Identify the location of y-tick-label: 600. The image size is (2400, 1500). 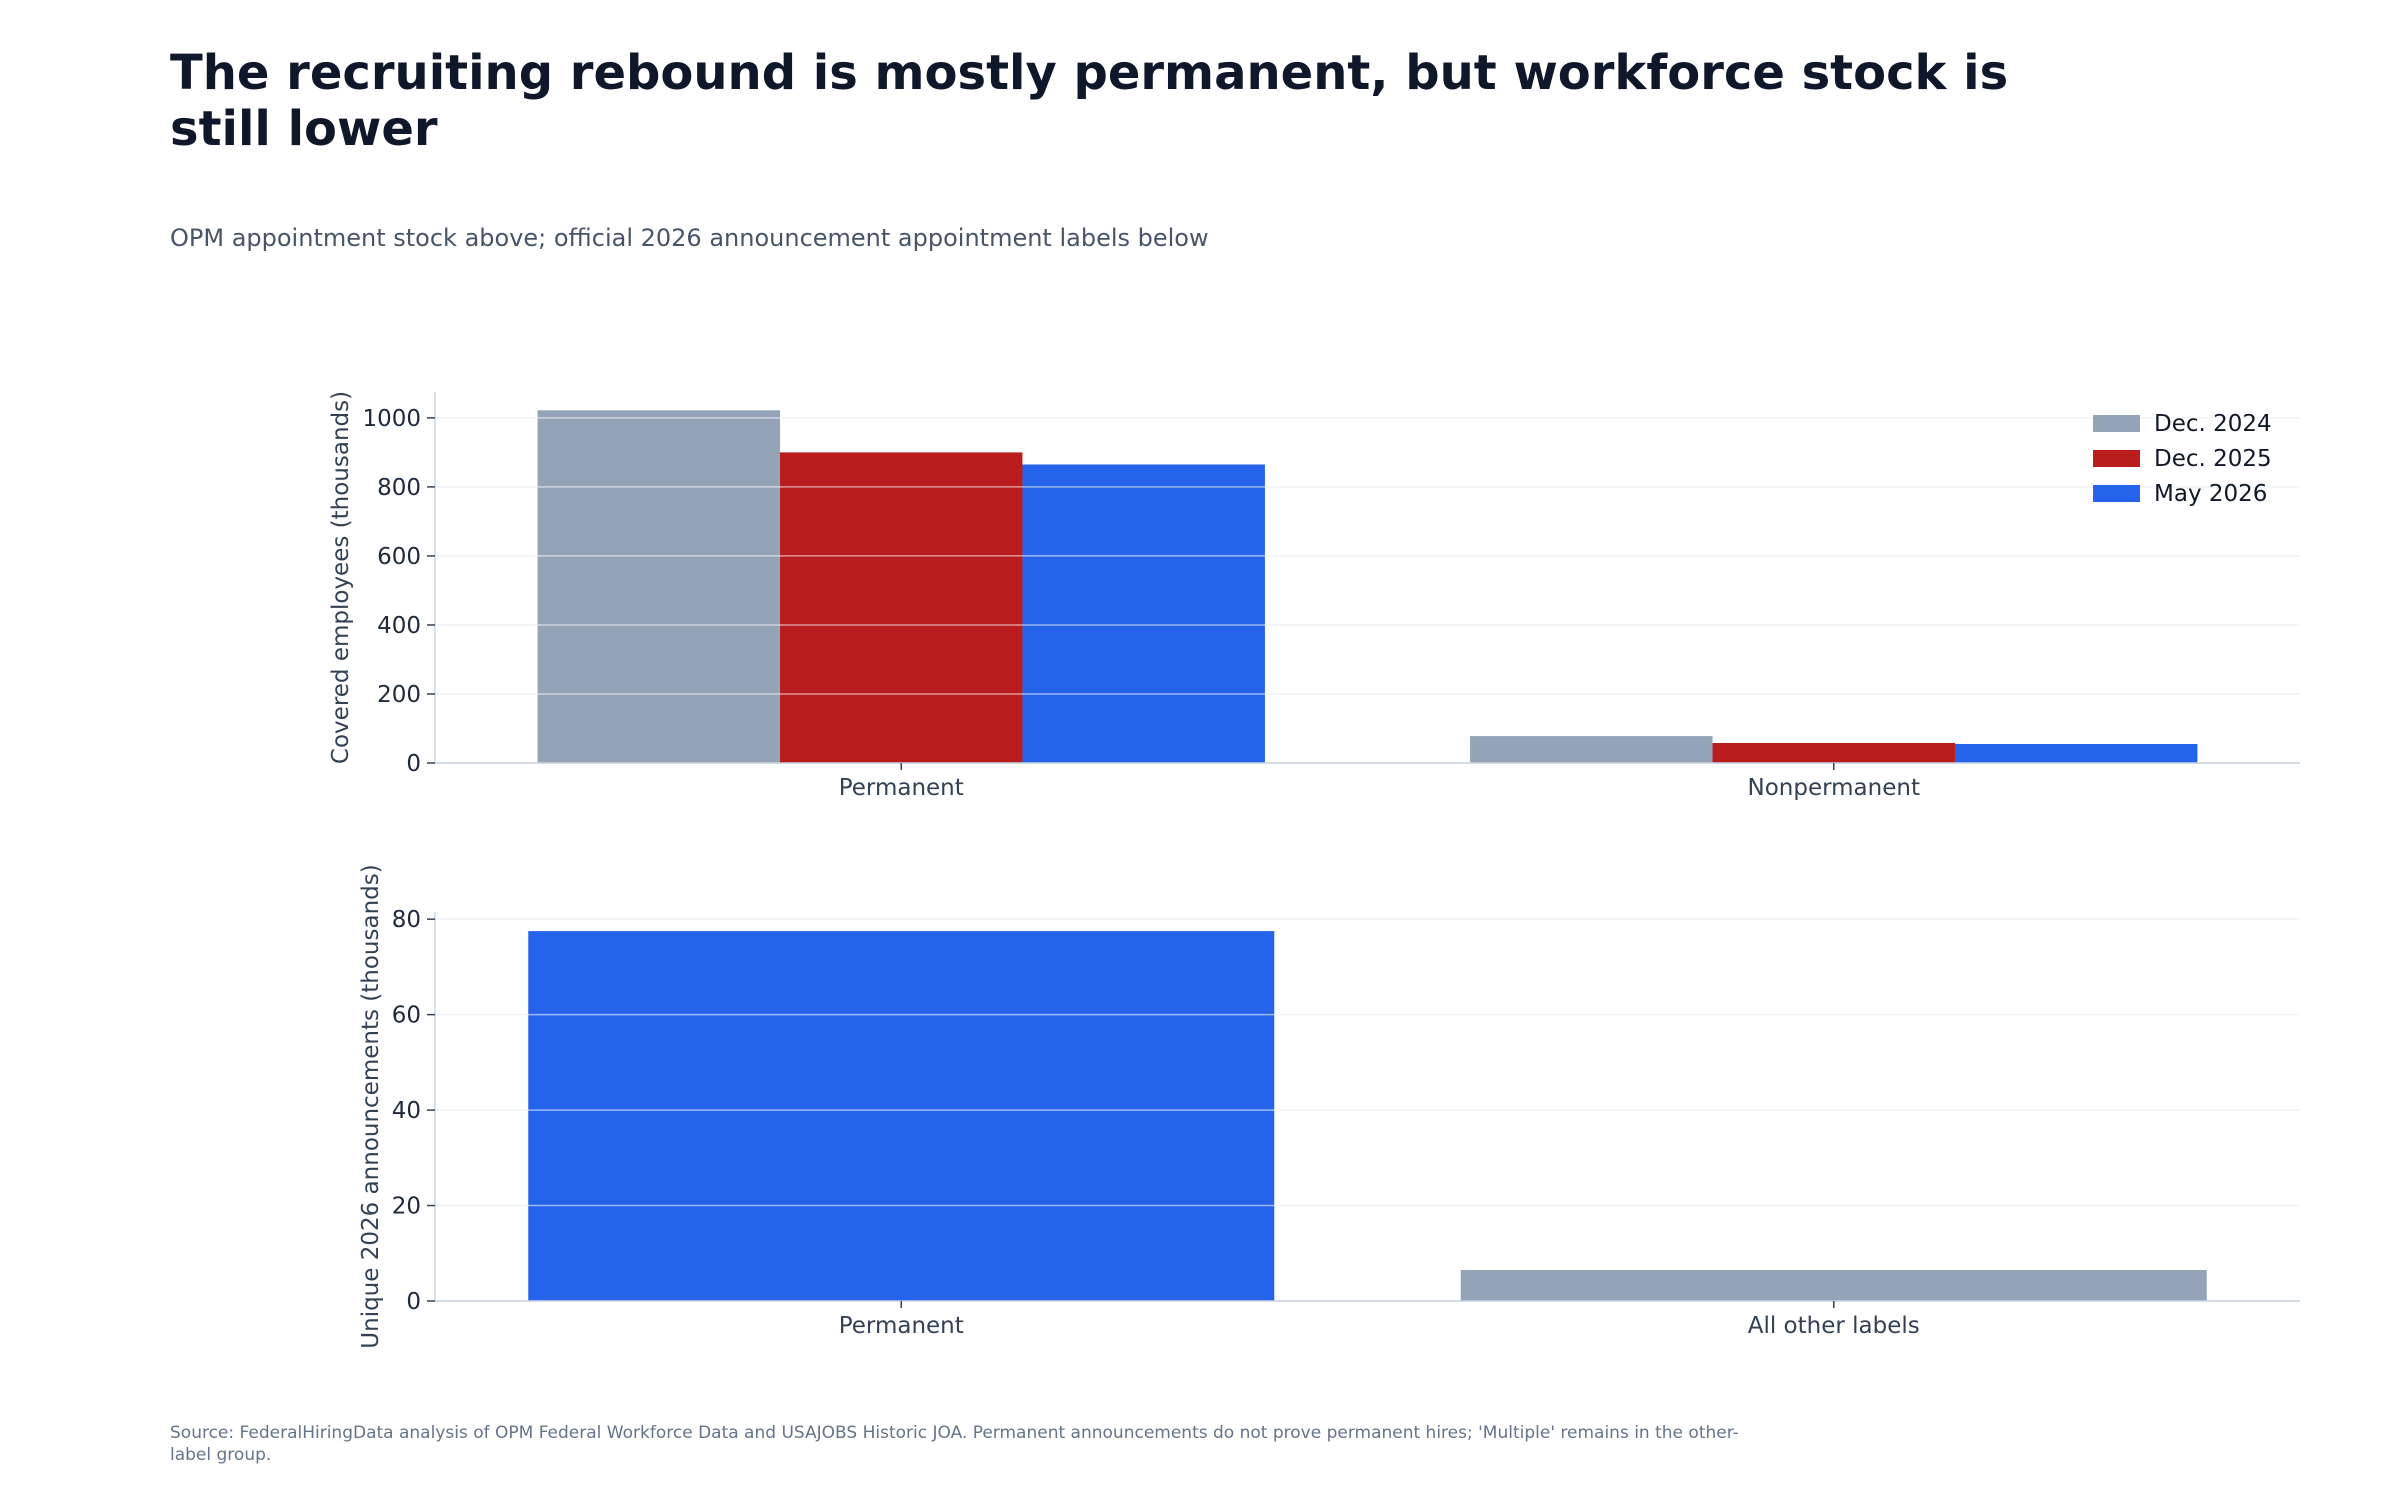
(399, 557).